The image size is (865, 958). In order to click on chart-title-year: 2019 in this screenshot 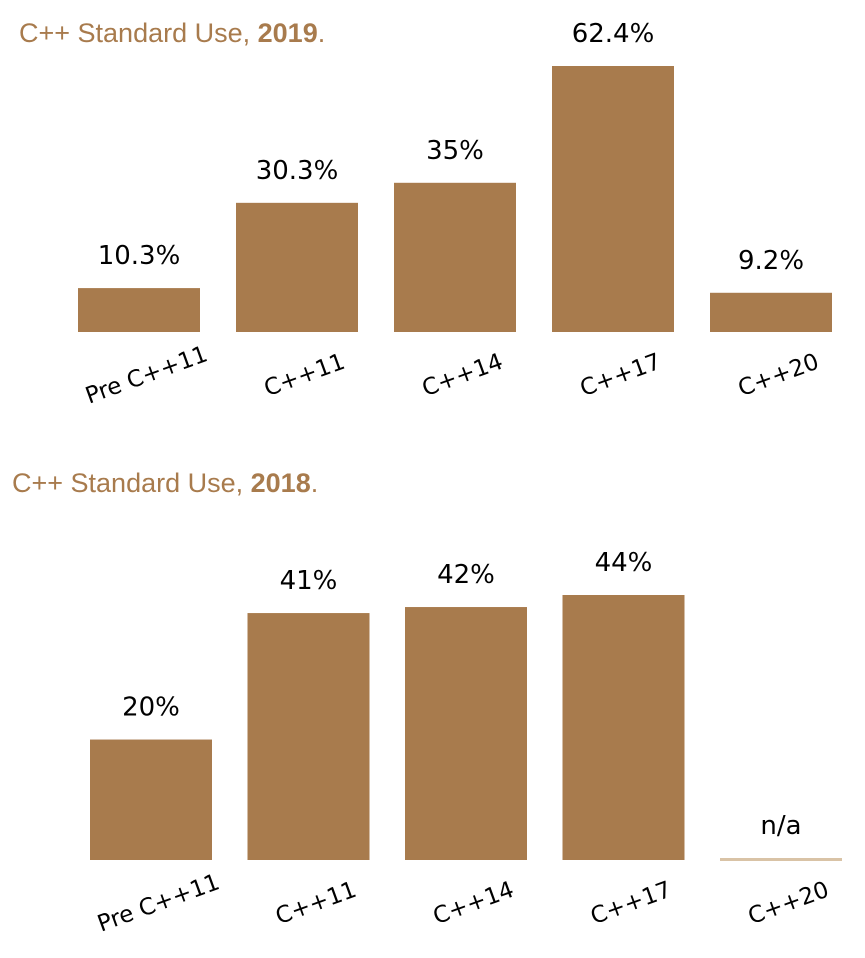, I will do `click(287, 33)`.